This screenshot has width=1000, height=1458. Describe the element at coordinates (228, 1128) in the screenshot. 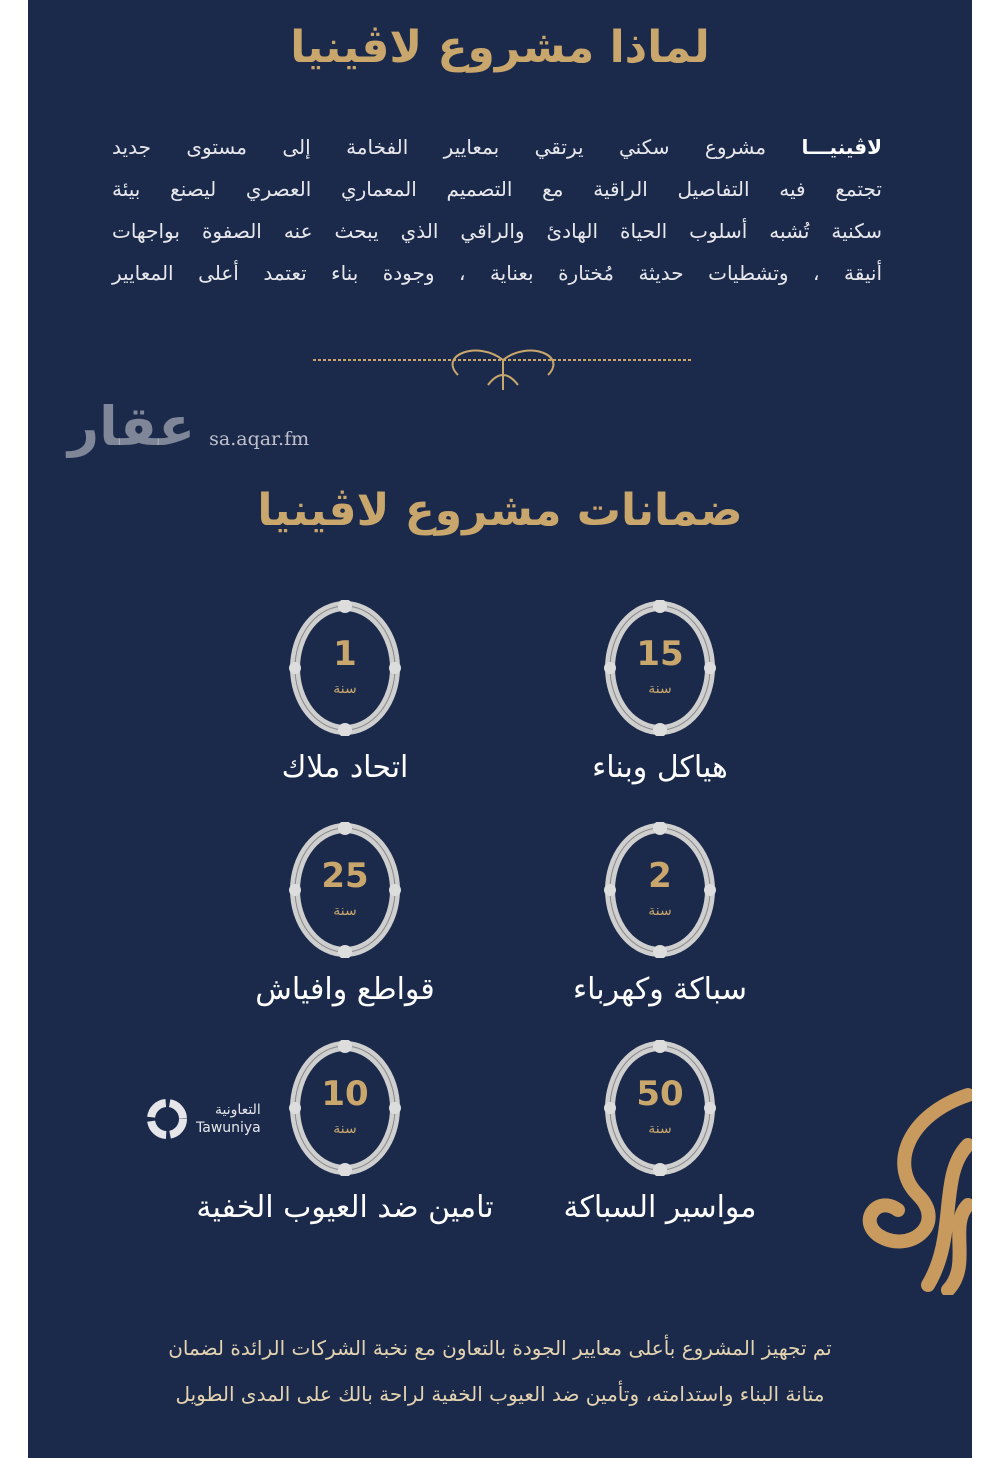

I see `tawuniya-name-en: Tawuniya` at that location.